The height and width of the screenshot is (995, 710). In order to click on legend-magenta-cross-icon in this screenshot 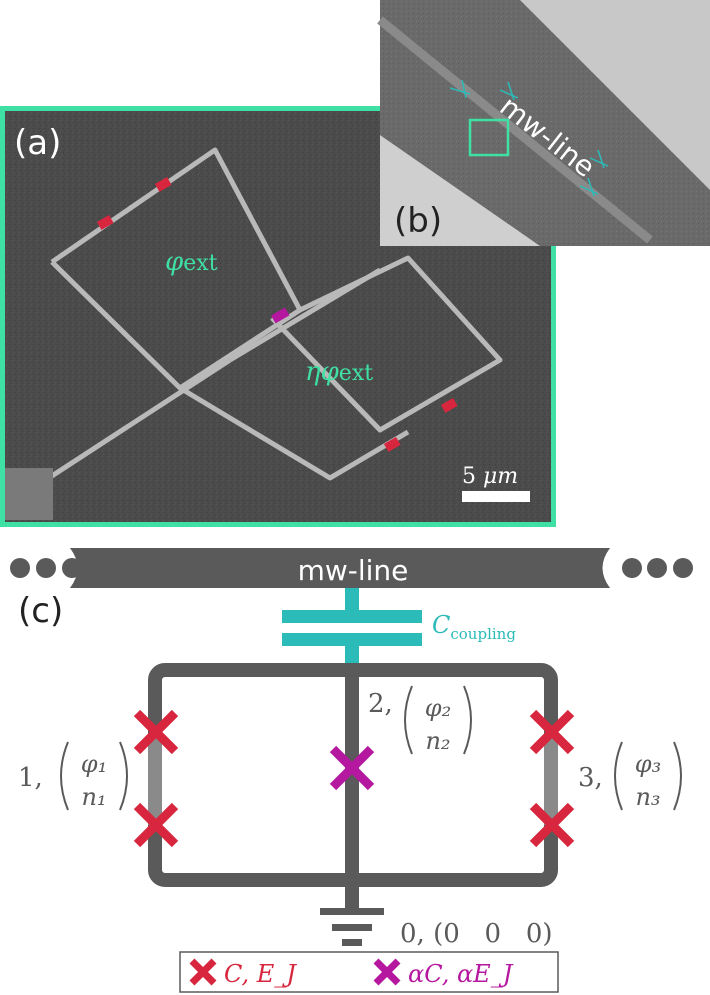, I will do `click(387, 972)`.